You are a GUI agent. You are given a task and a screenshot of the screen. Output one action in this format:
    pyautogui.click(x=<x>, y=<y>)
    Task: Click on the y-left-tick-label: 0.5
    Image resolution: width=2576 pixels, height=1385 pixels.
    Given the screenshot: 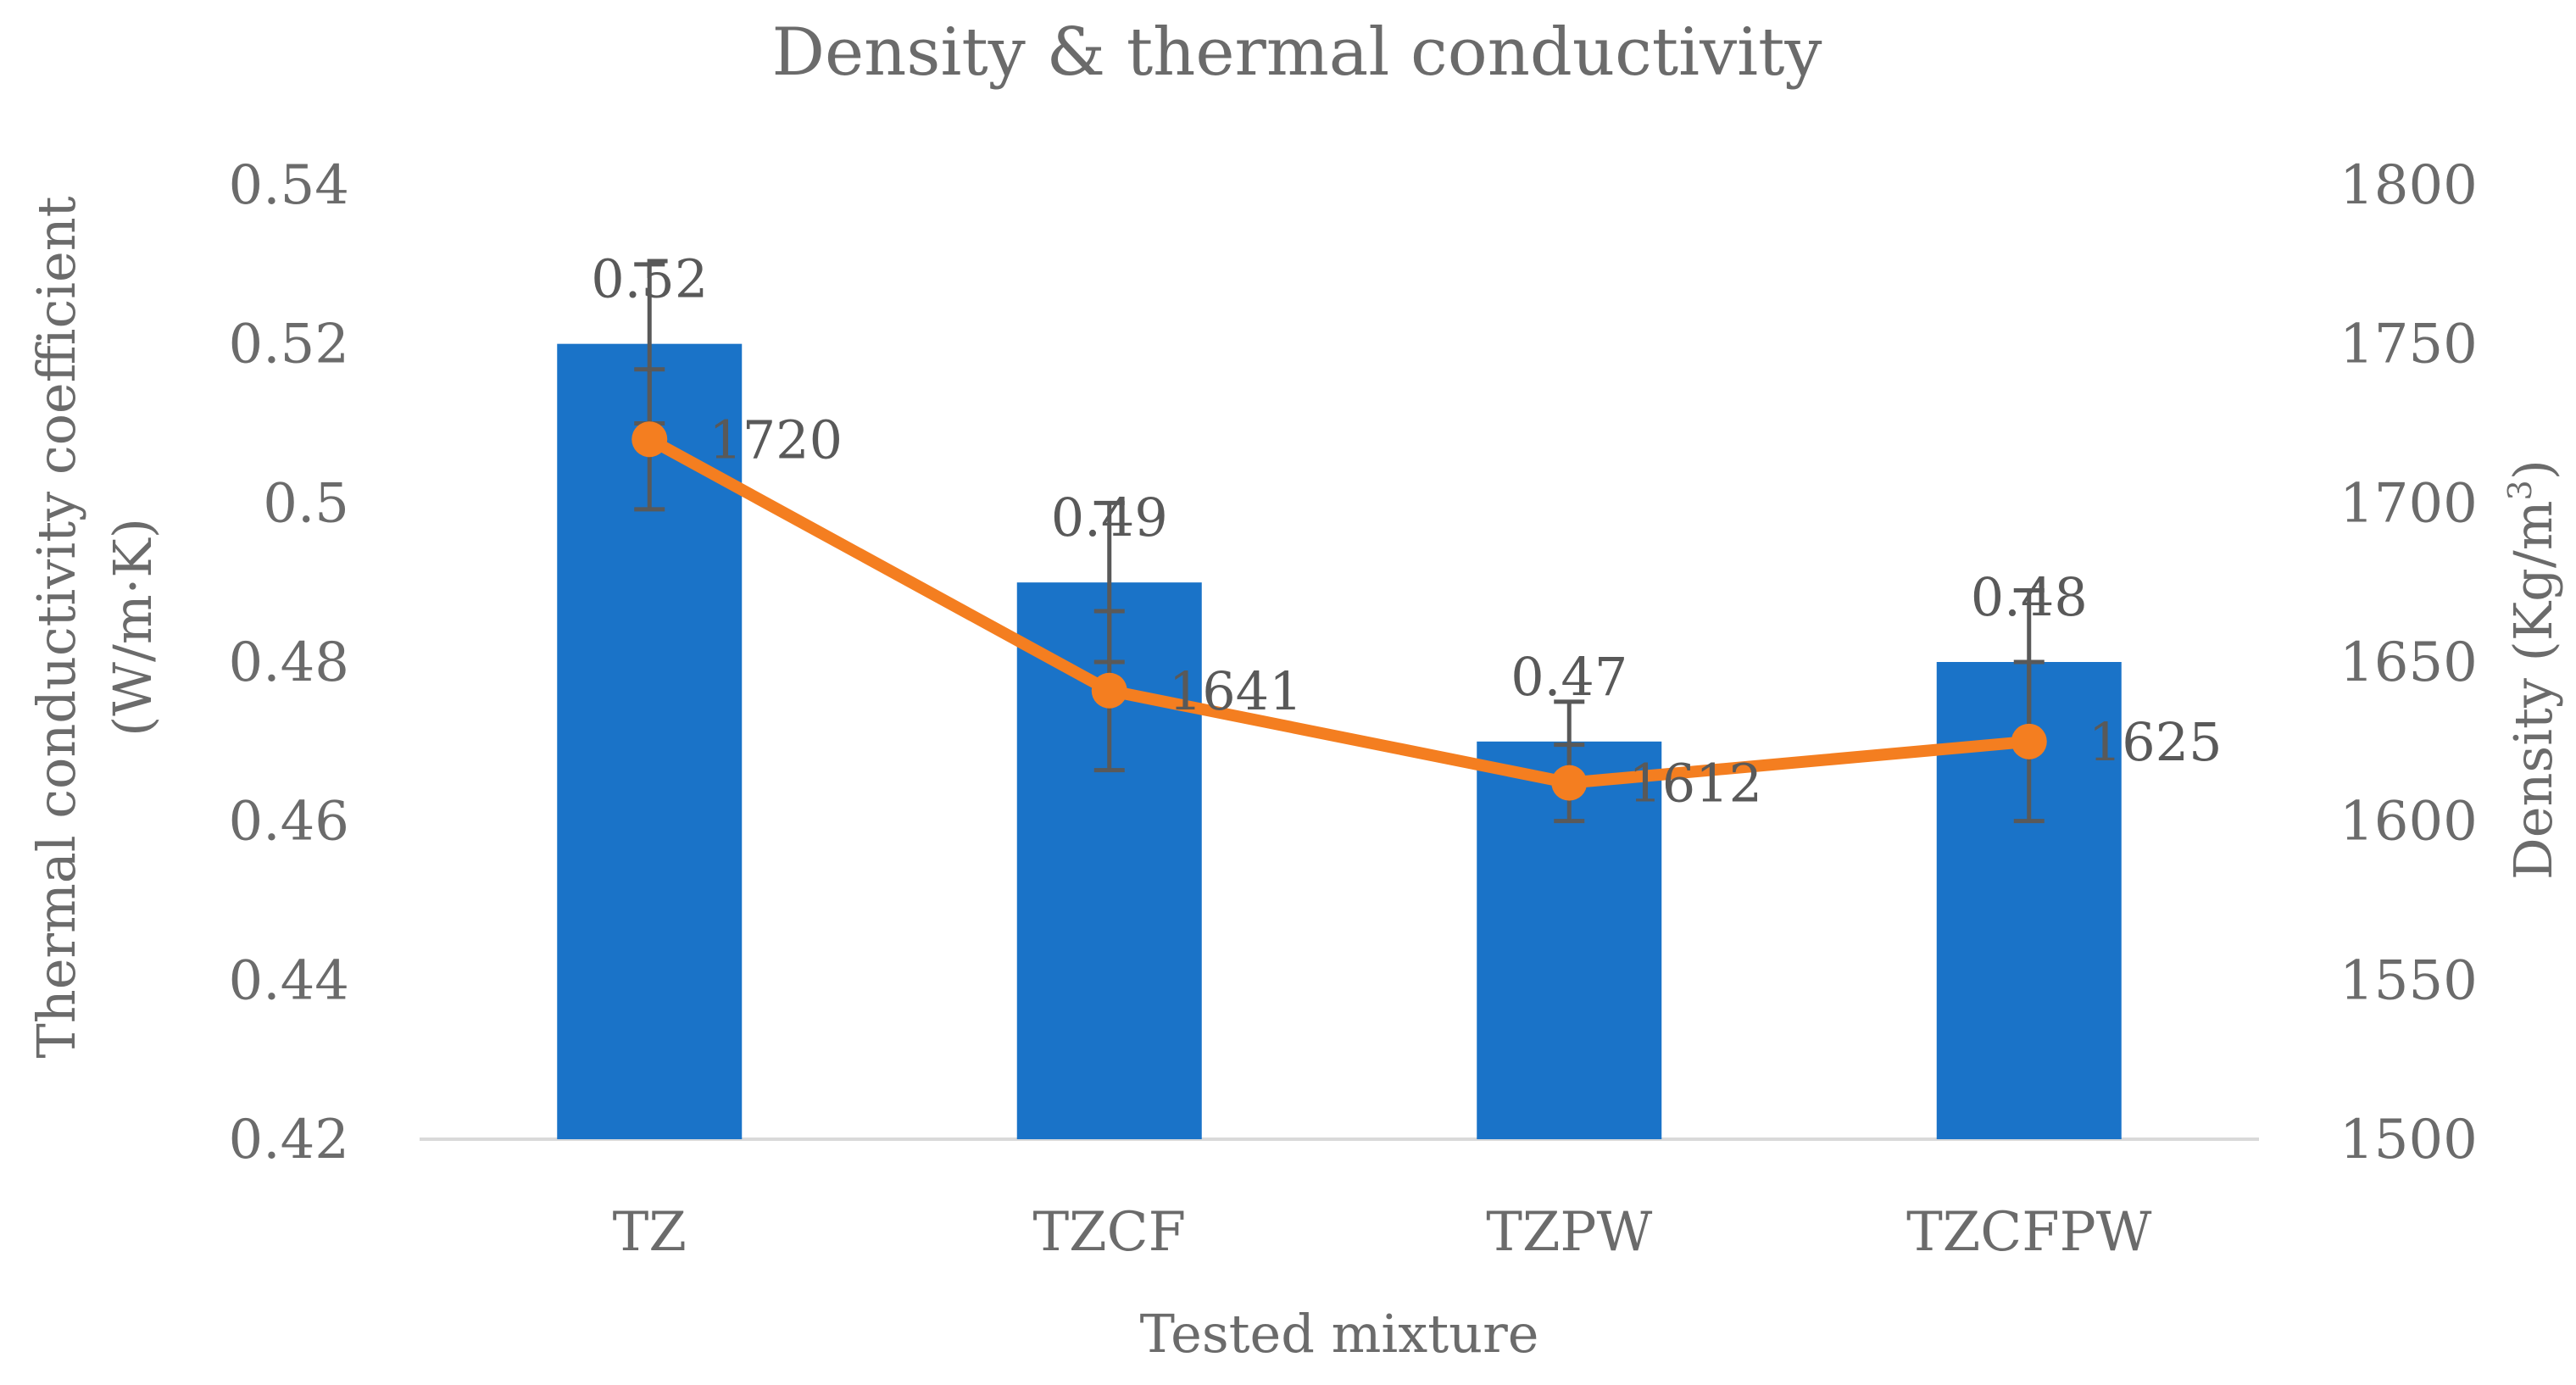 What is the action you would take?
    pyautogui.click(x=306, y=503)
    